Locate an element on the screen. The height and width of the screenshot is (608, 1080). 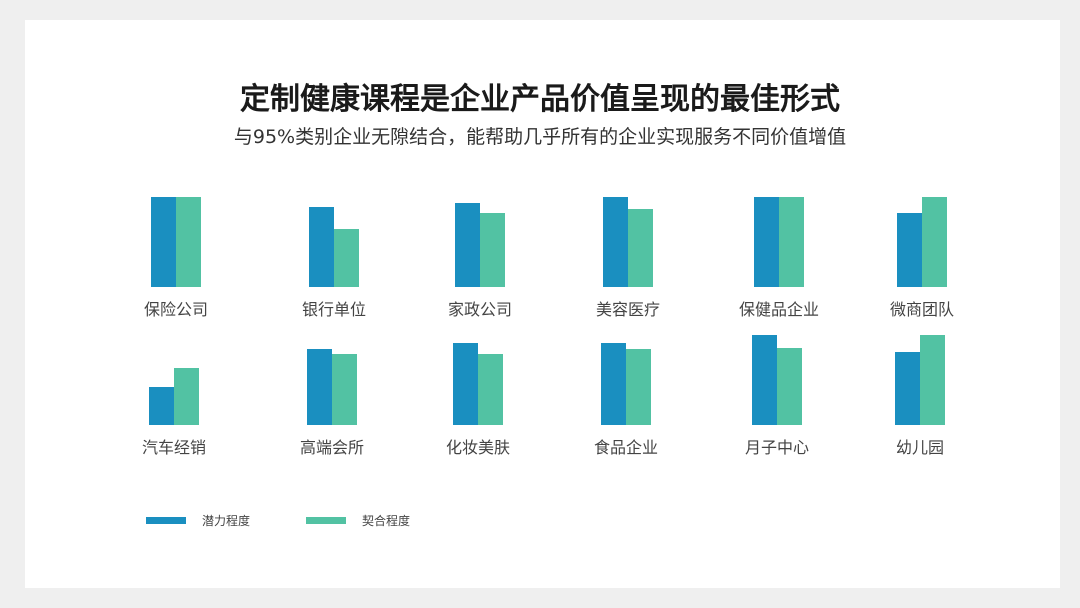
category-label: 美容医疗 is located at coordinates (627, 309).